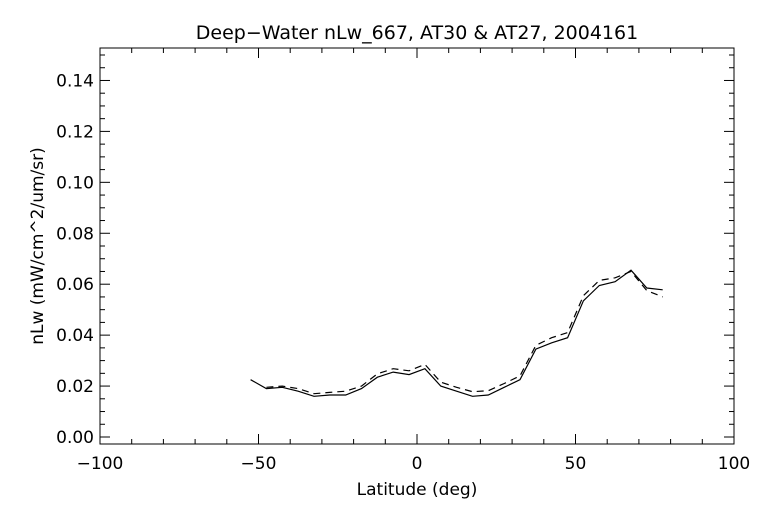 The height and width of the screenshot is (512, 768). I want to click on x-axis-label: Latitude (deg), so click(417, 490).